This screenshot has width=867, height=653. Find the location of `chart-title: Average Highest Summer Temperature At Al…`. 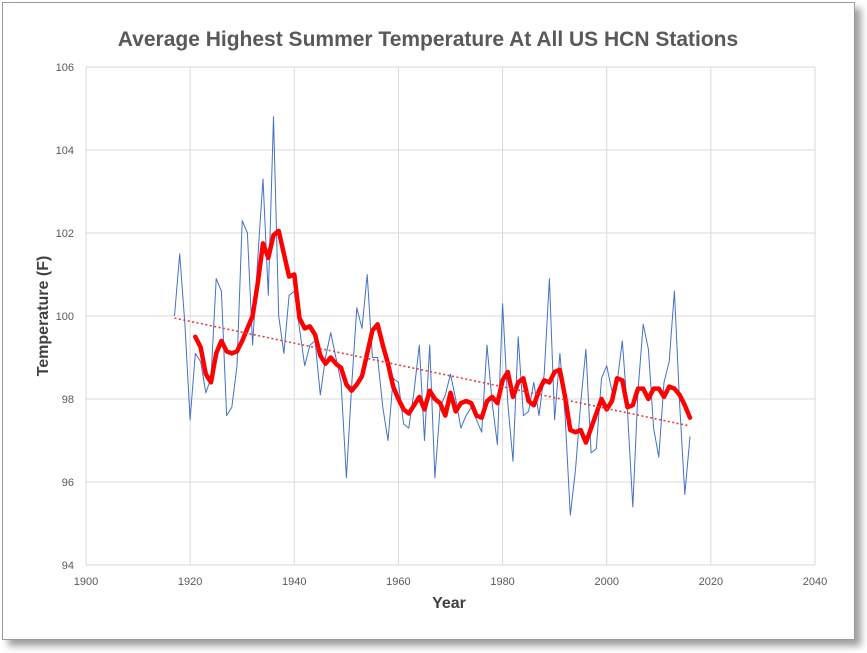

chart-title: Average Highest Summer Temperature At Al… is located at coordinates (428, 39).